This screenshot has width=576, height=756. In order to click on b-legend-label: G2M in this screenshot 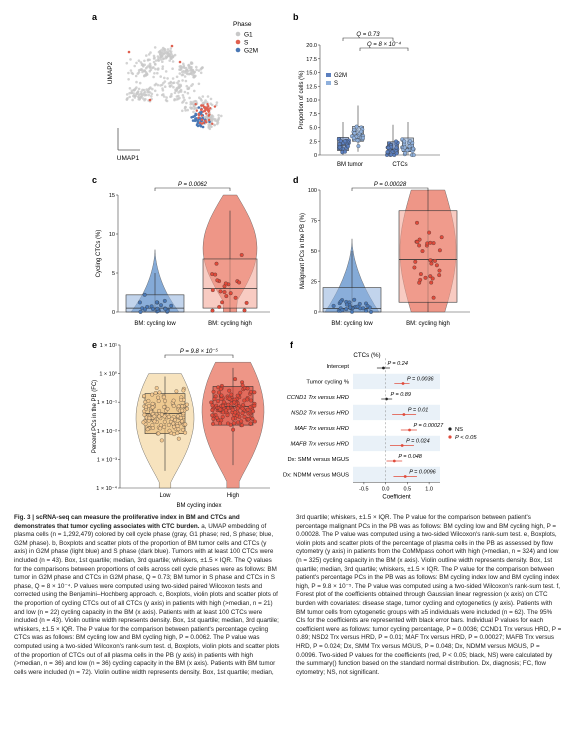, I will do `click(340, 76)`.